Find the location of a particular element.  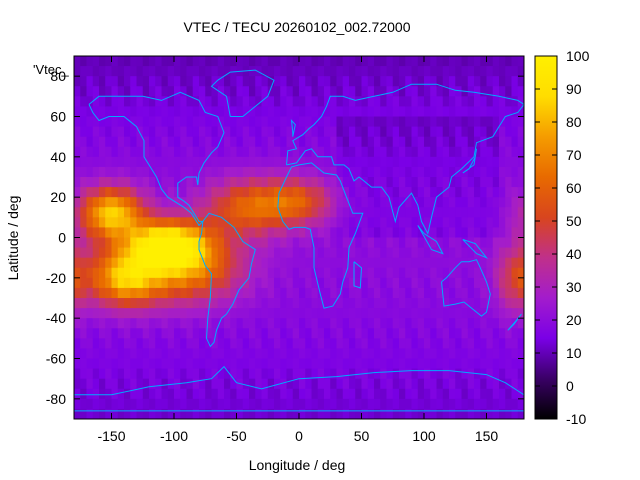

coastline-path is located at coordinates (475, 249).